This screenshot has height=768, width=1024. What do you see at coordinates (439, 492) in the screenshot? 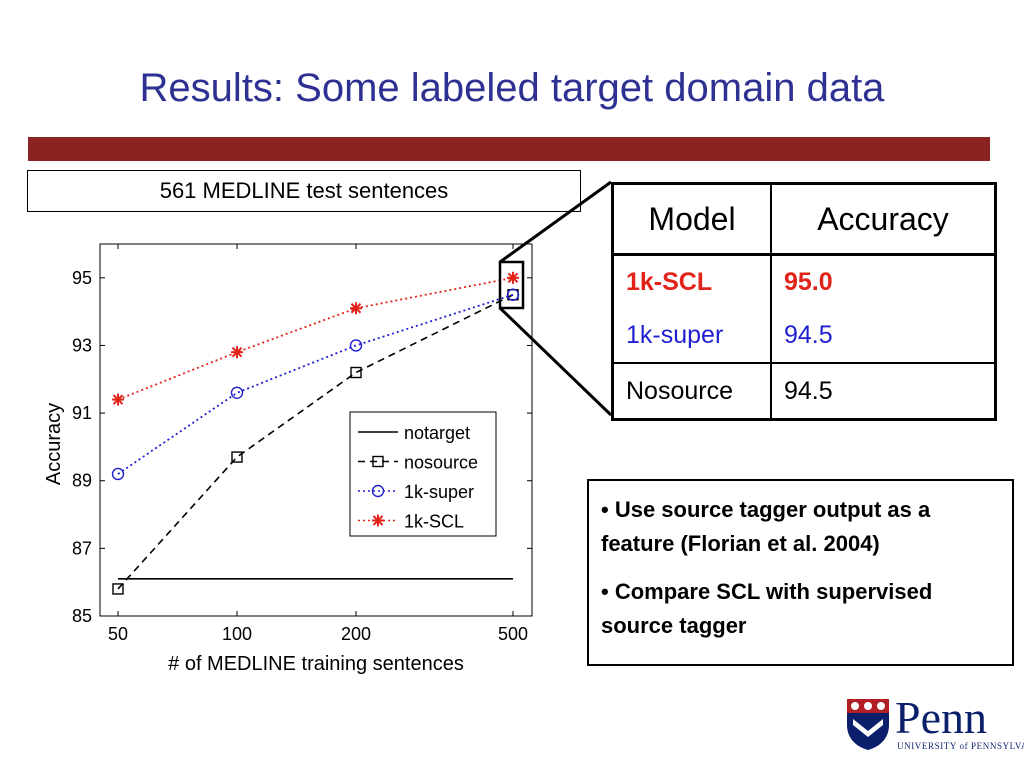
I see `legend-label: 1k-super` at bounding box center [439, 492].